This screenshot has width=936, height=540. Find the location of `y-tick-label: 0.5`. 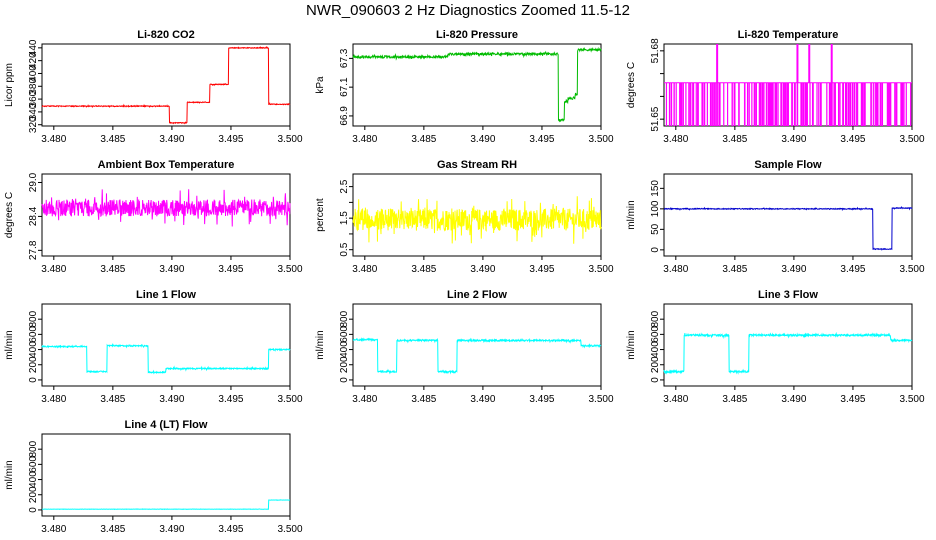

y-tick-label: 0.5 is located at coordinates (344, 249).